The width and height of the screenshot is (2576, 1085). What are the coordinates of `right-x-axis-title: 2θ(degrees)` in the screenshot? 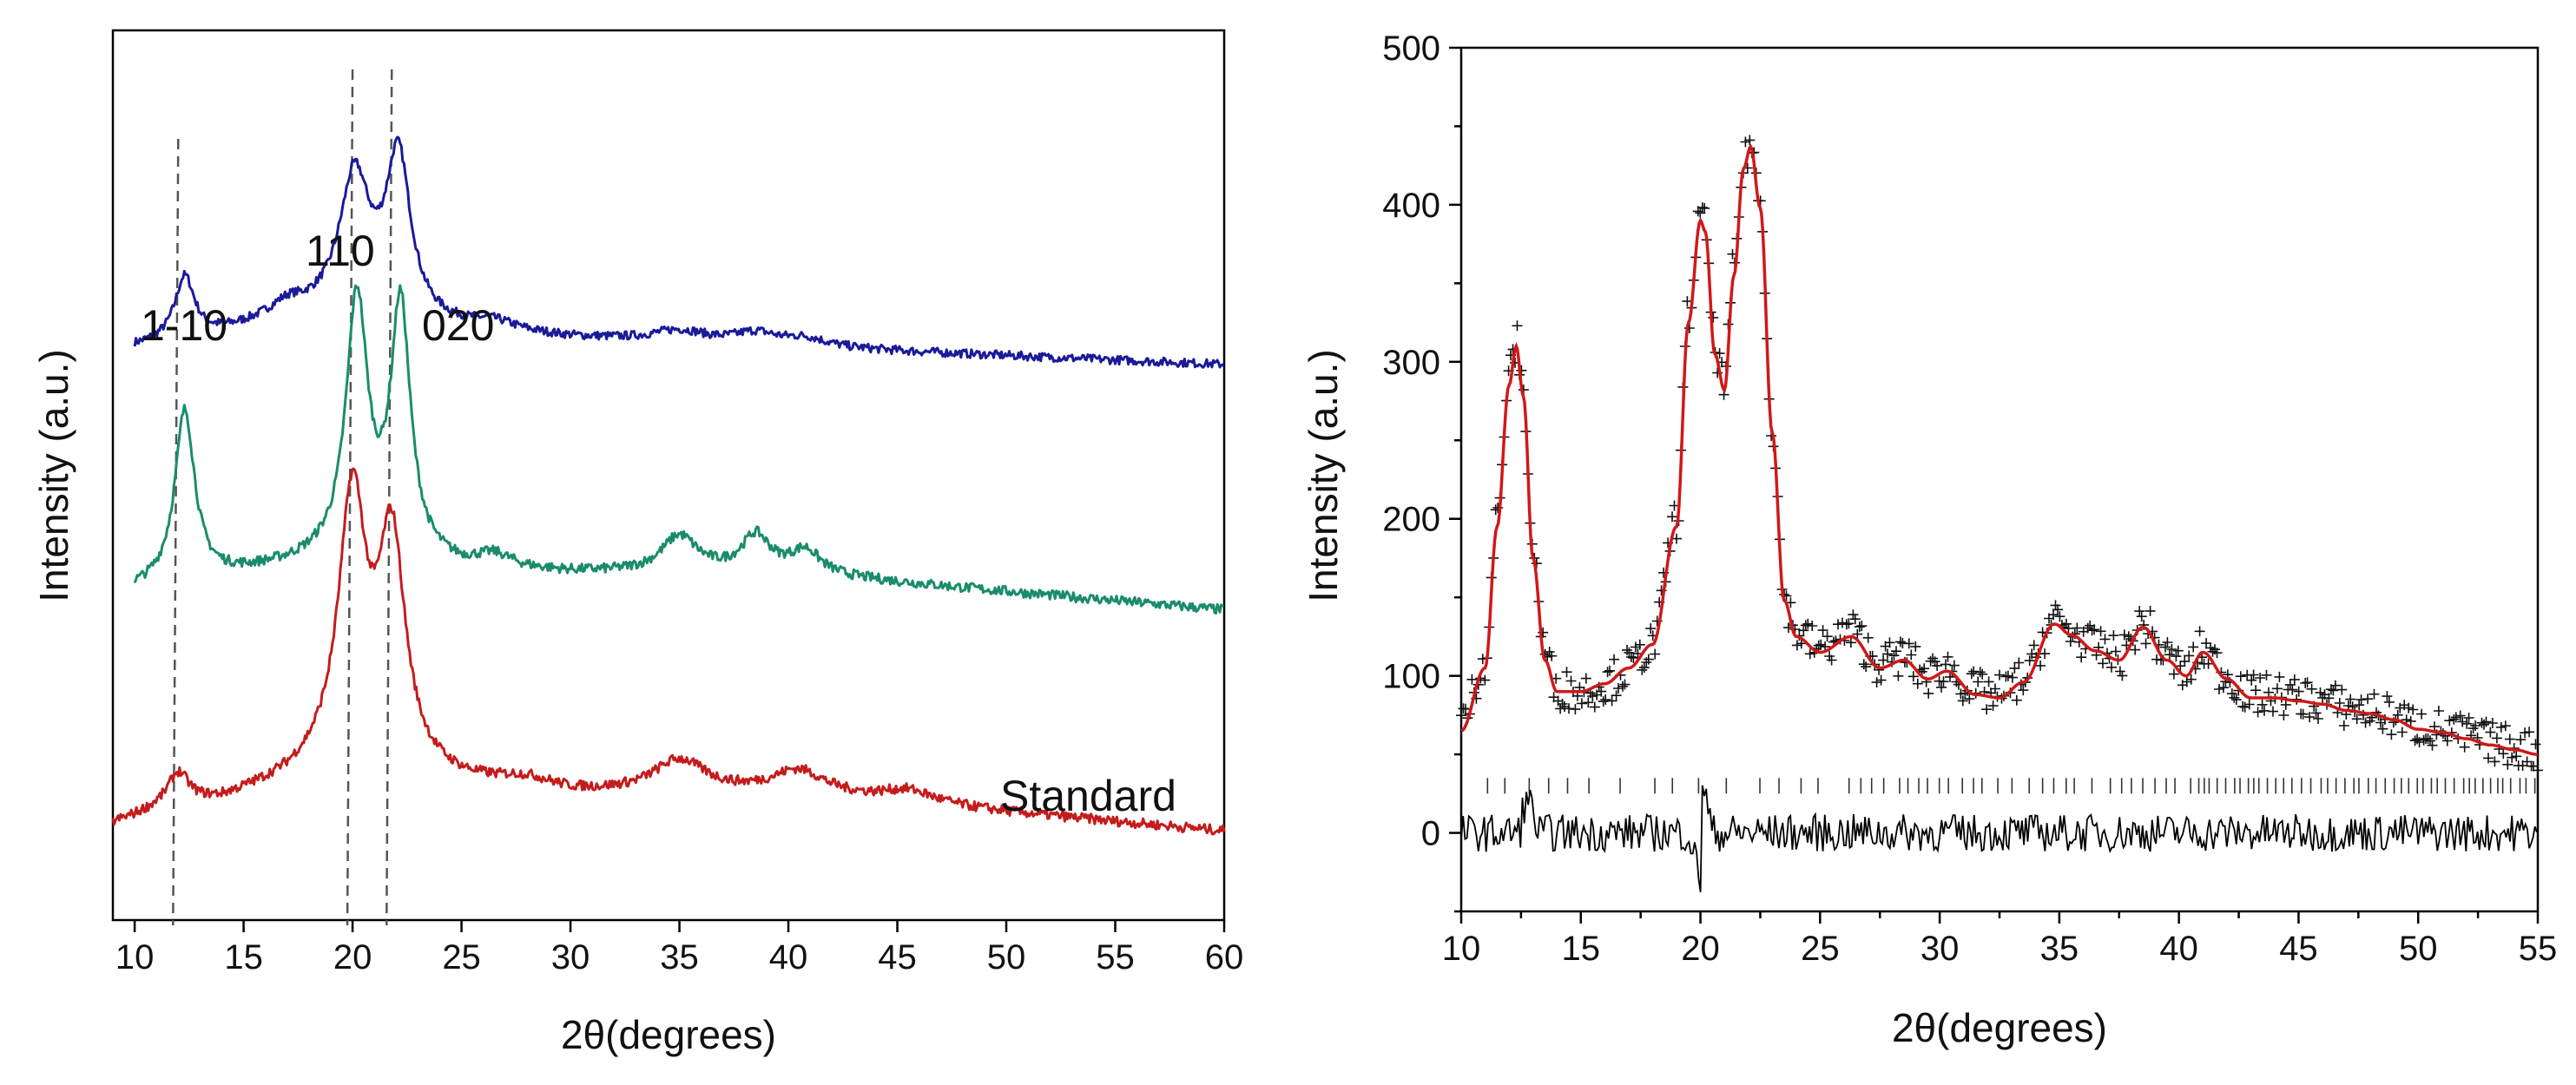 It's located at (1999, 1027).